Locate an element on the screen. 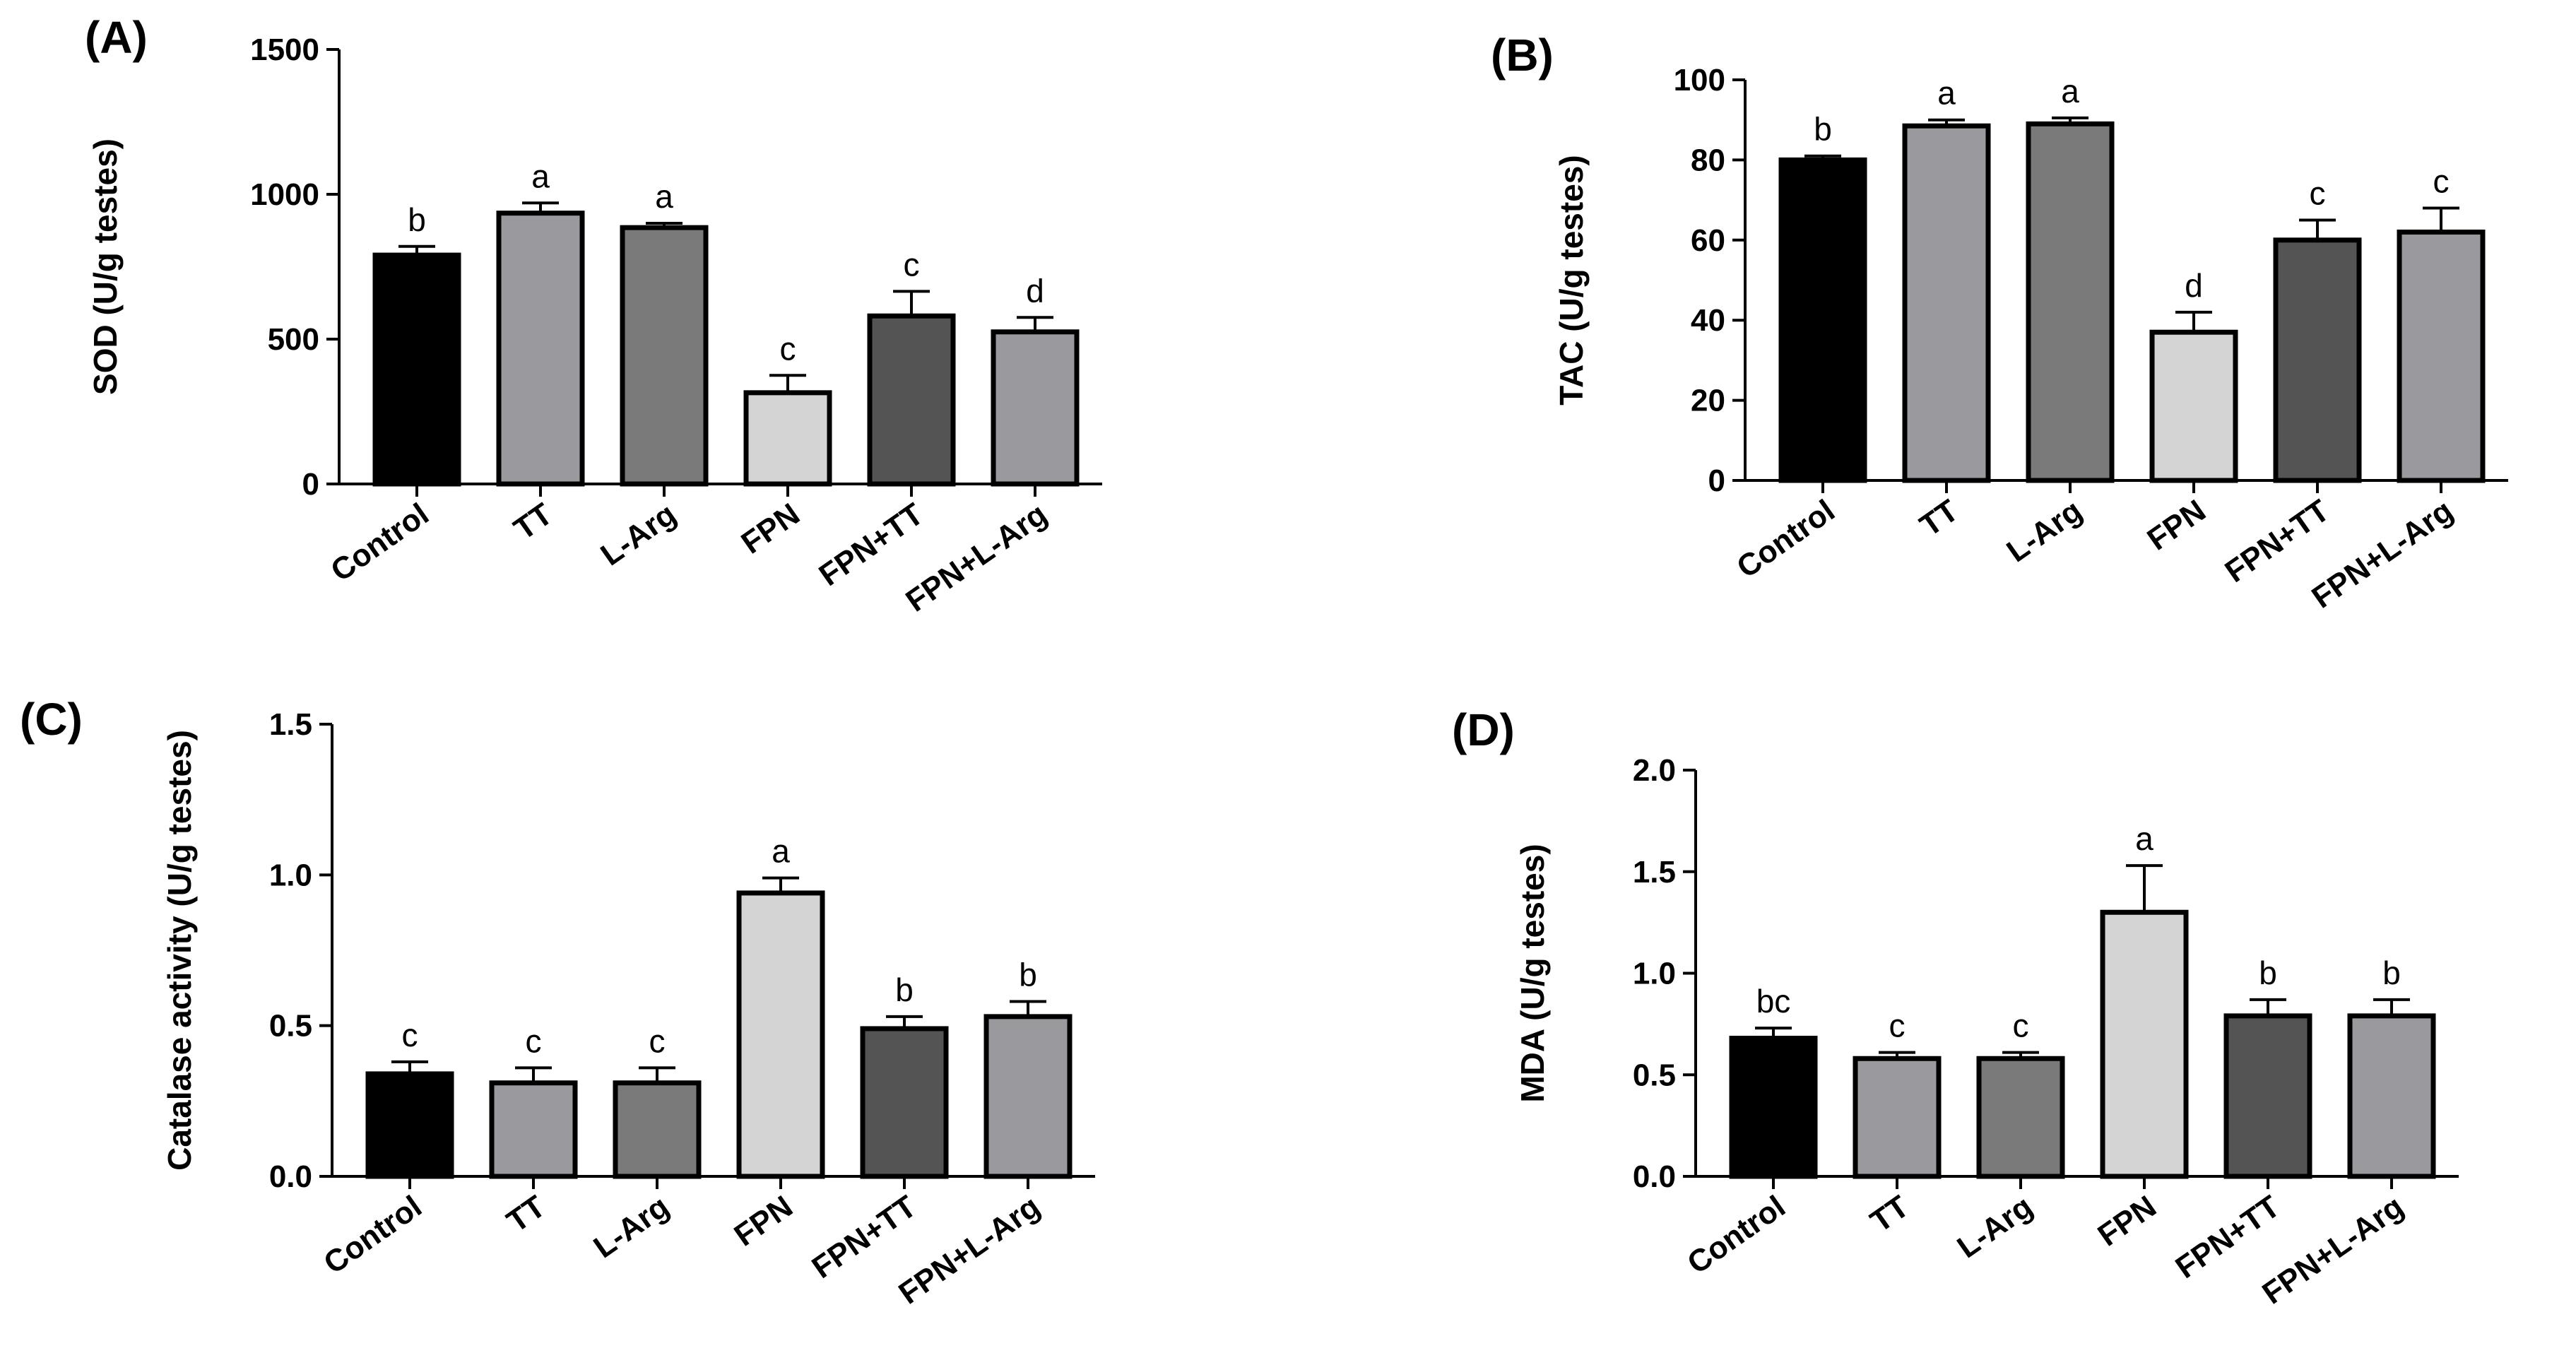 This screenshot has width=2576, height=1365. y-axis-label: SOD (U/g testes) is located at coordinates (105, 267).